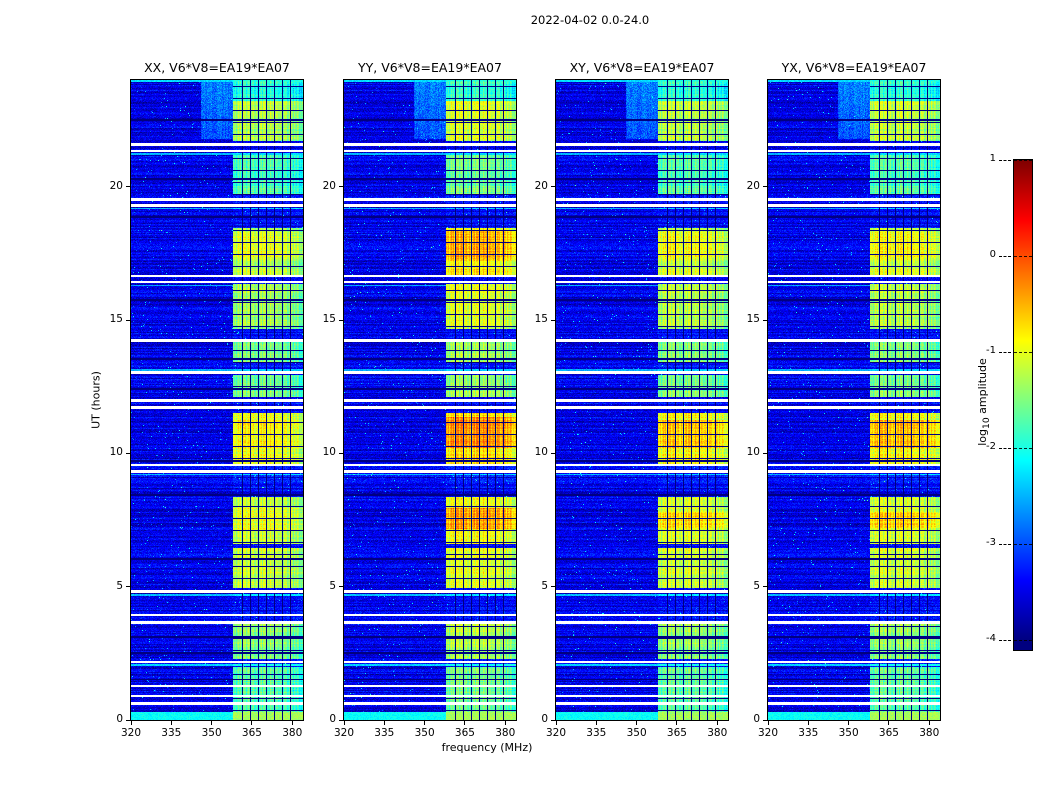 This screenshot has height=800, width=1050. What do you see at coordinates (217, 400) in the screenshot?
I see `heatmap-xx` at bounding box center [217, 400].